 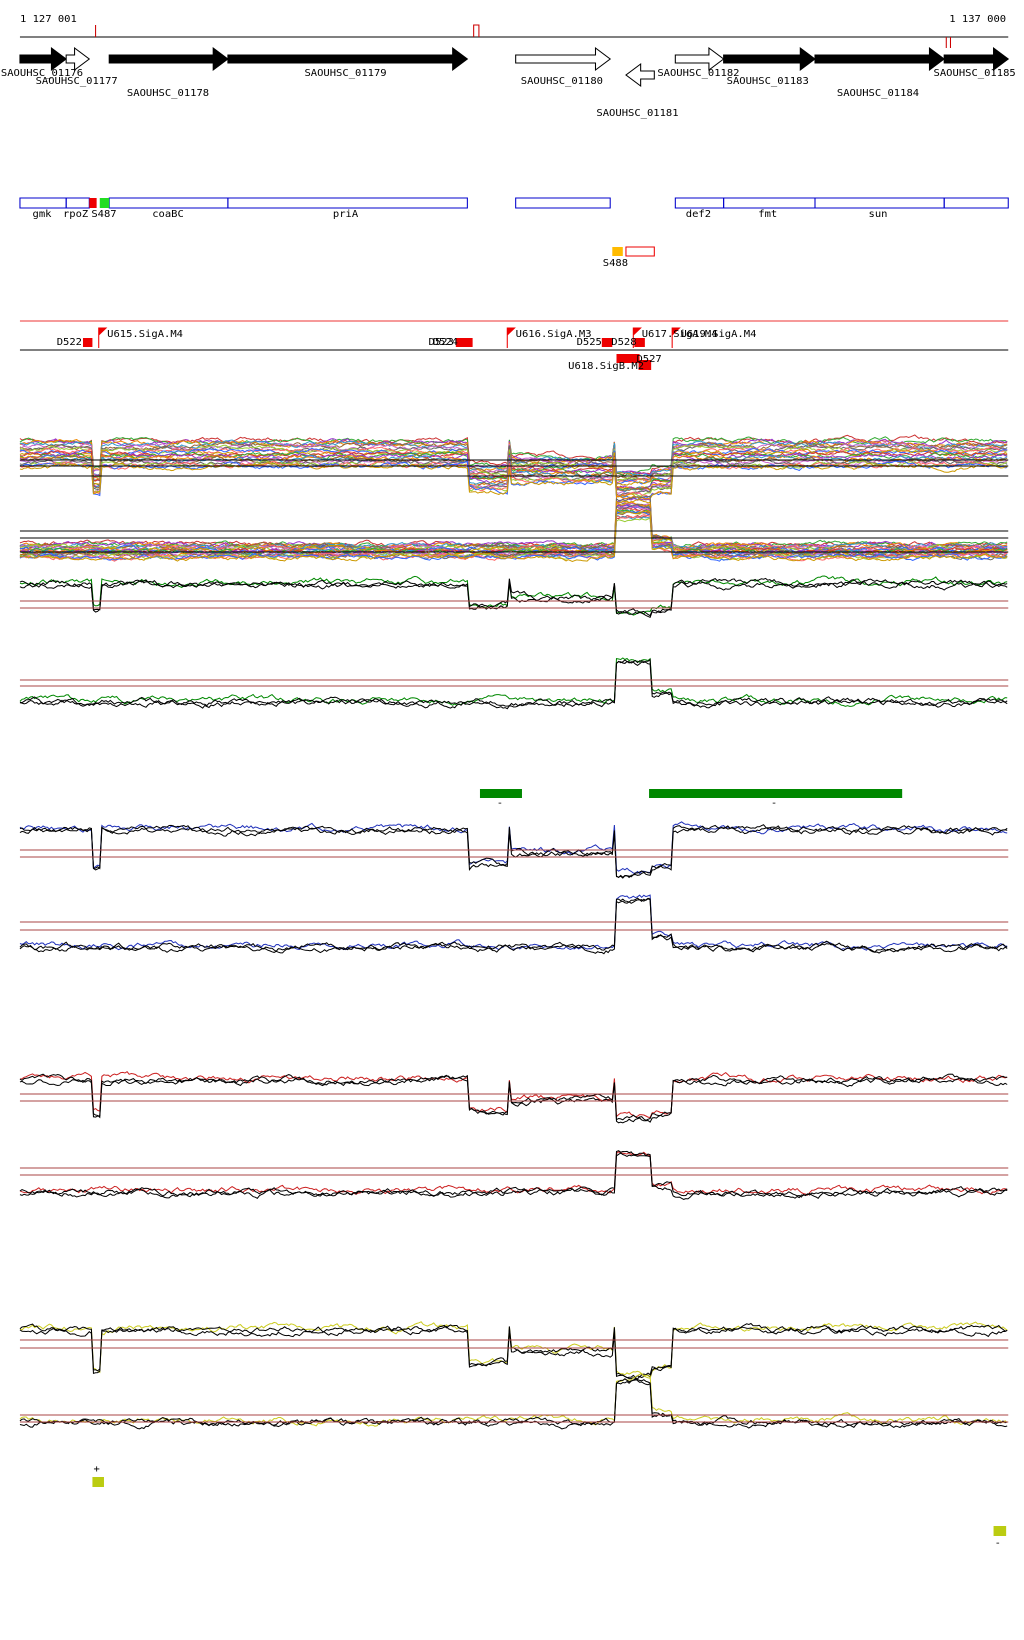 I want to click on feature-label: U618.SigB.M2, so click(x=606, y=366).